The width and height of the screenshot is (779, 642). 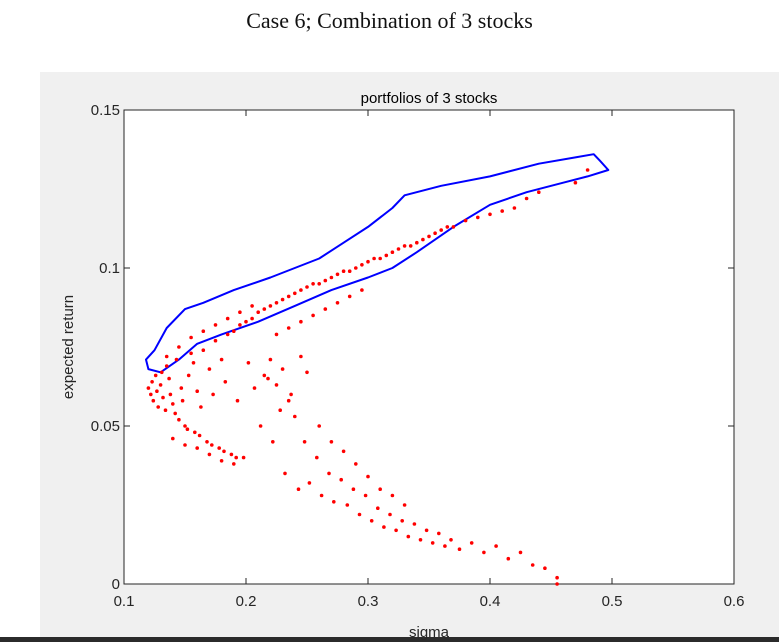 I want to click on bottom-rule, so click(x=389, y=639).